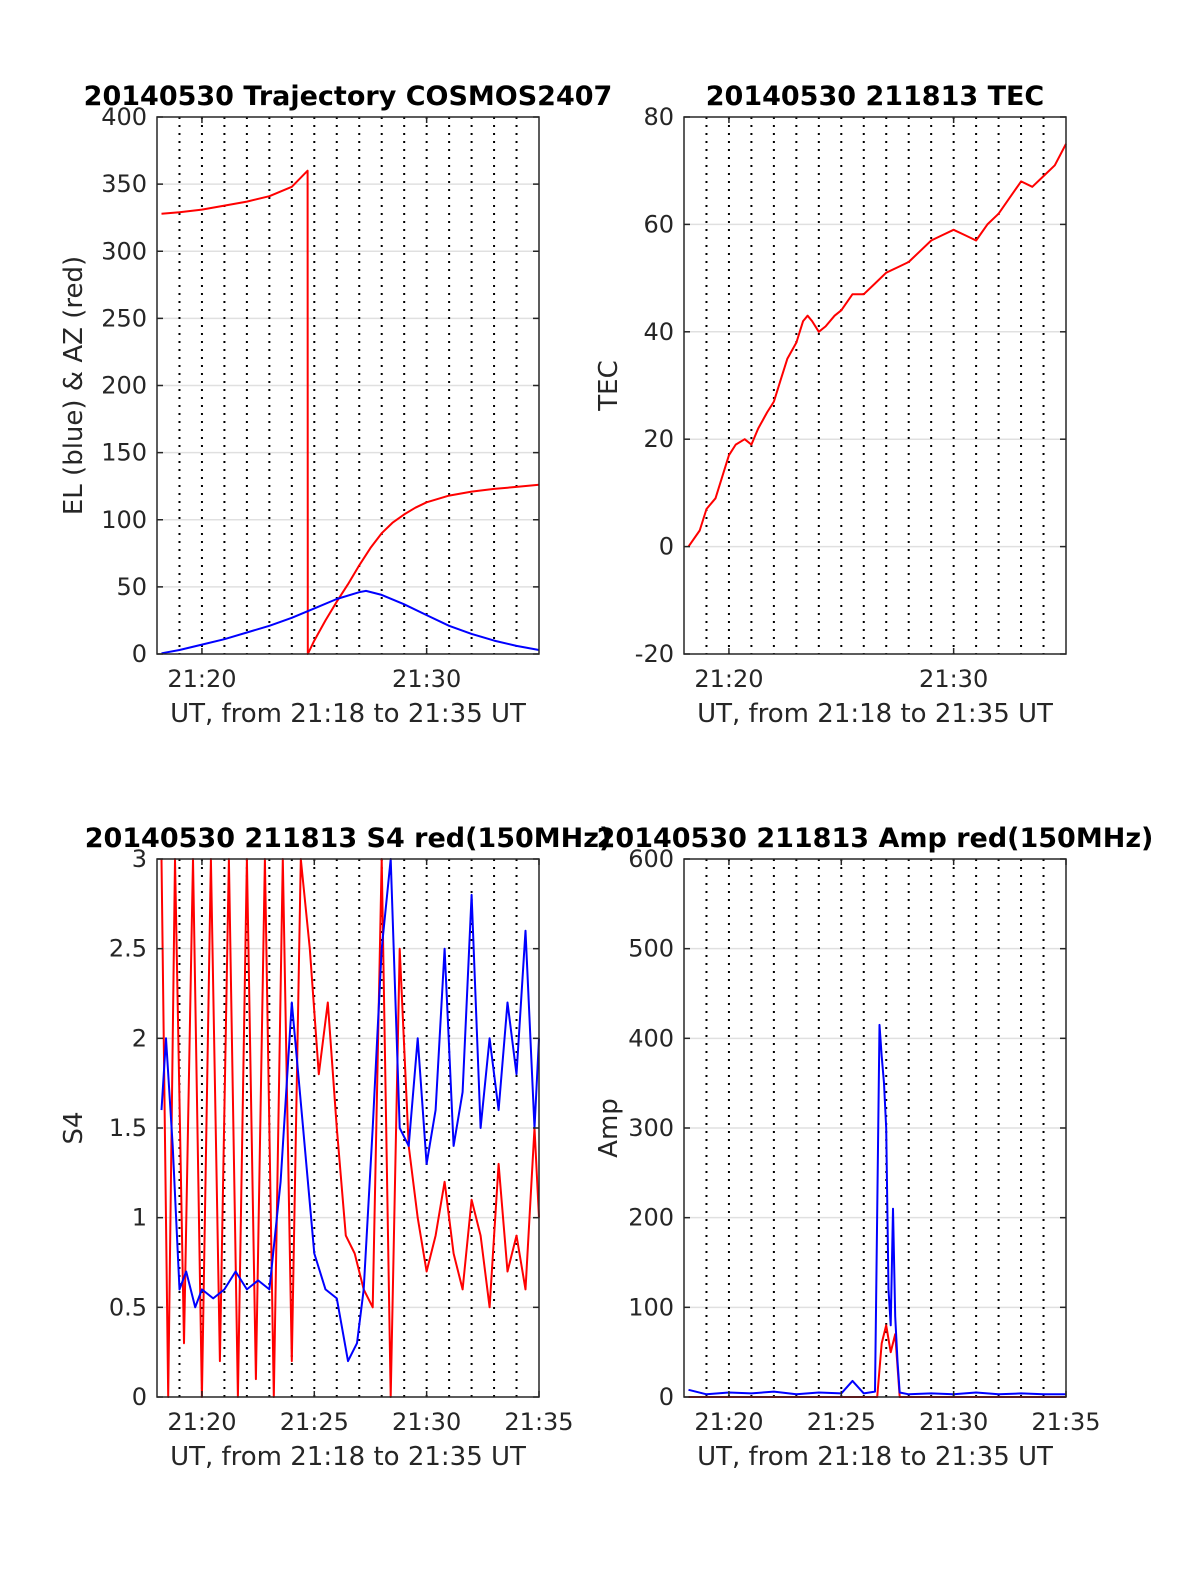 The width and height of the screenshot is (1200, 1575). I want to click on y-tick-label: -20, so click(654, 654).